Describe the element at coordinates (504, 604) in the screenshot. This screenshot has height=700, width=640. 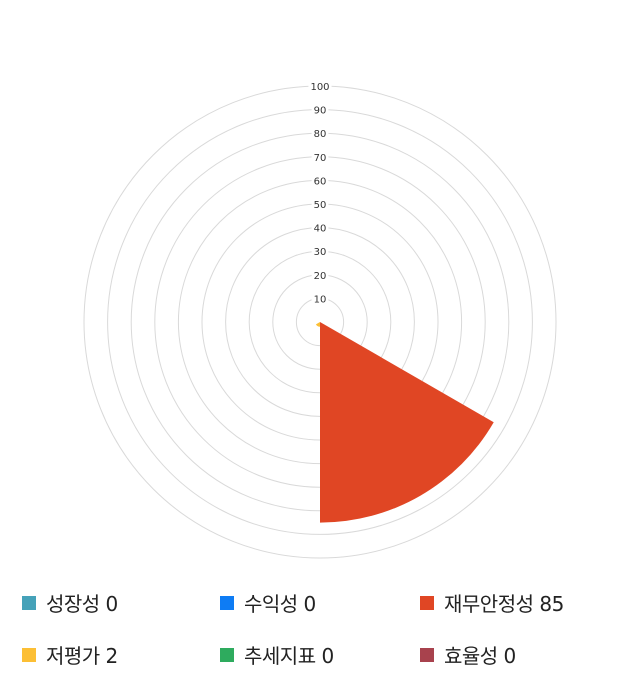
I see `legend-label: 재무안정성 85` at that location.